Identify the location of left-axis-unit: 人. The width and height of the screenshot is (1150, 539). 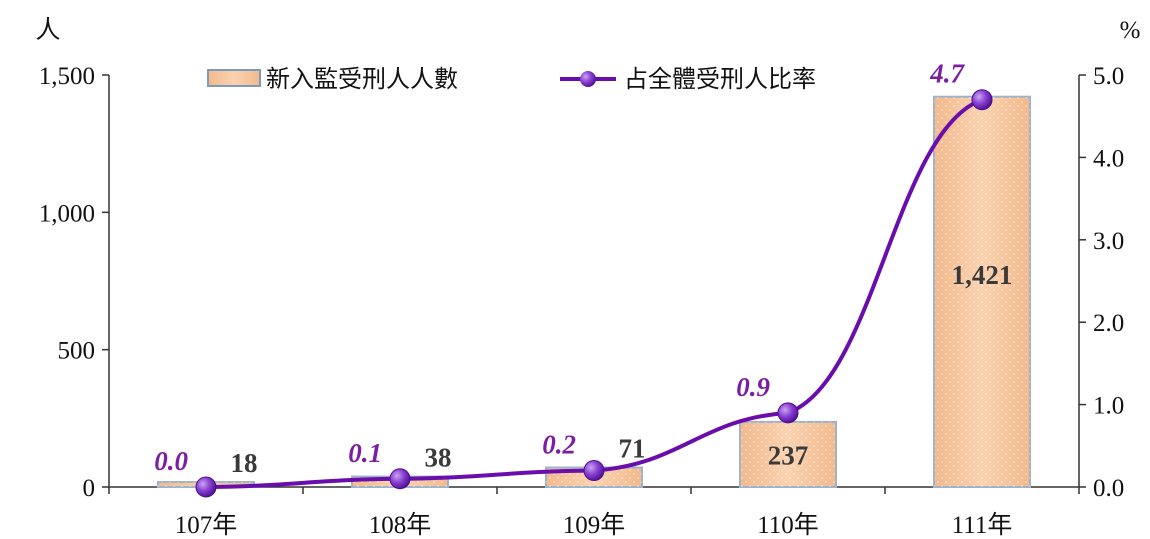
(47, 30).